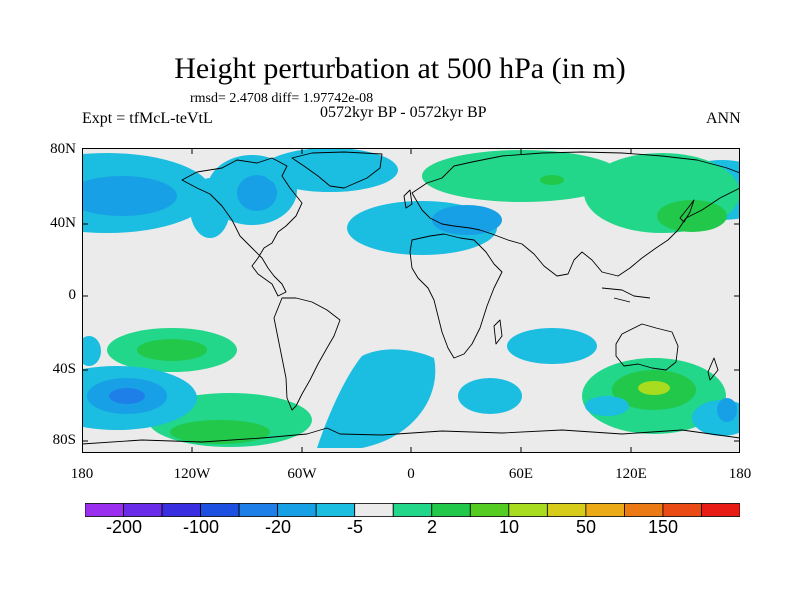  What do you see at coordinates (242, 227) in the screenshot?
I see `north-america-coast` at bounding box center [242, 227].